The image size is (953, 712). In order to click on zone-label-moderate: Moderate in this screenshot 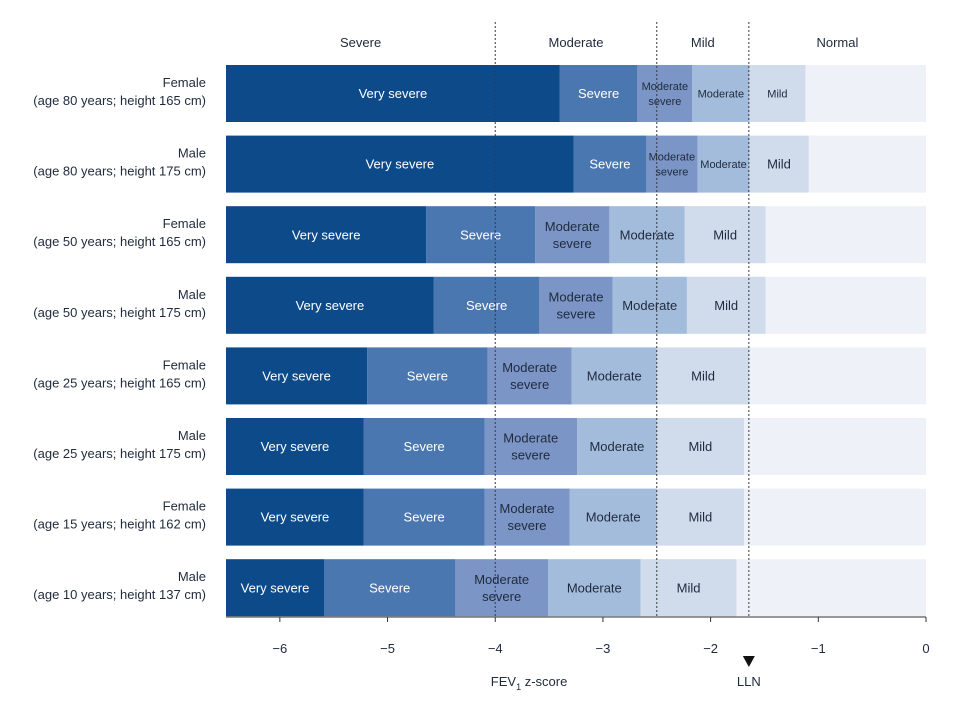, I will do `click(576, 42)`.